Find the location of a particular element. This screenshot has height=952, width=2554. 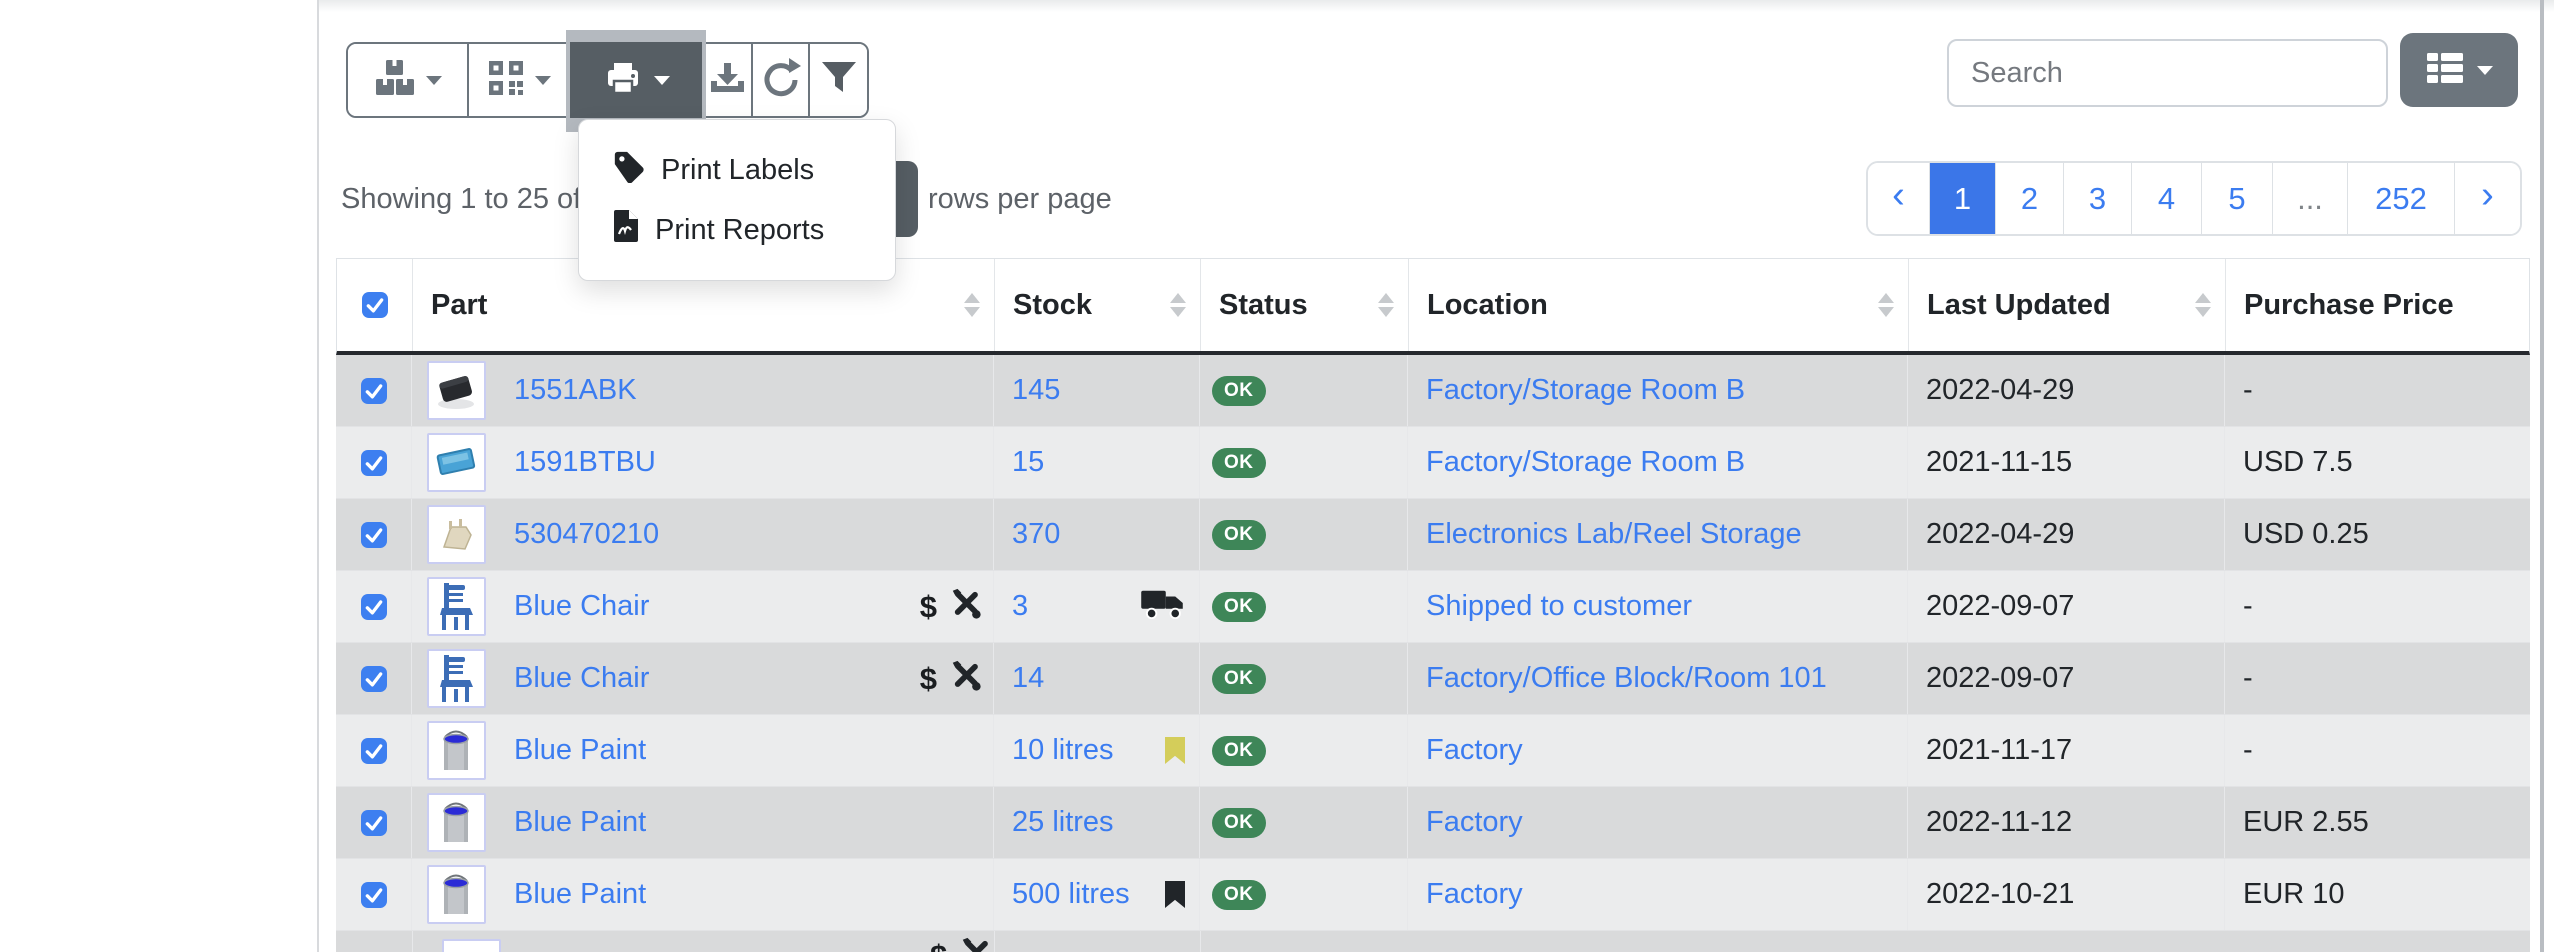

stock-link: 15 is located at coordinates (1028, 462).